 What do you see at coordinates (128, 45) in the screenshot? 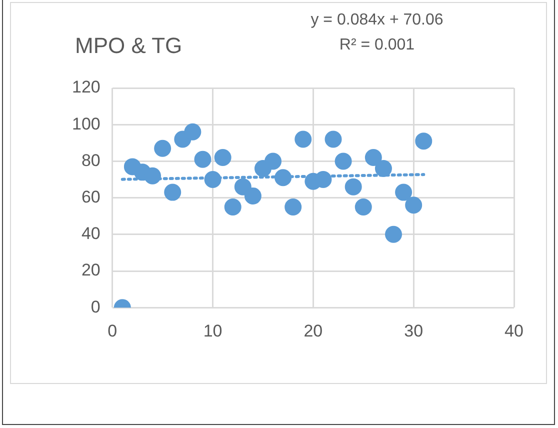
I see `chart-title: MPO & TG` at bounding box center [128, 45].